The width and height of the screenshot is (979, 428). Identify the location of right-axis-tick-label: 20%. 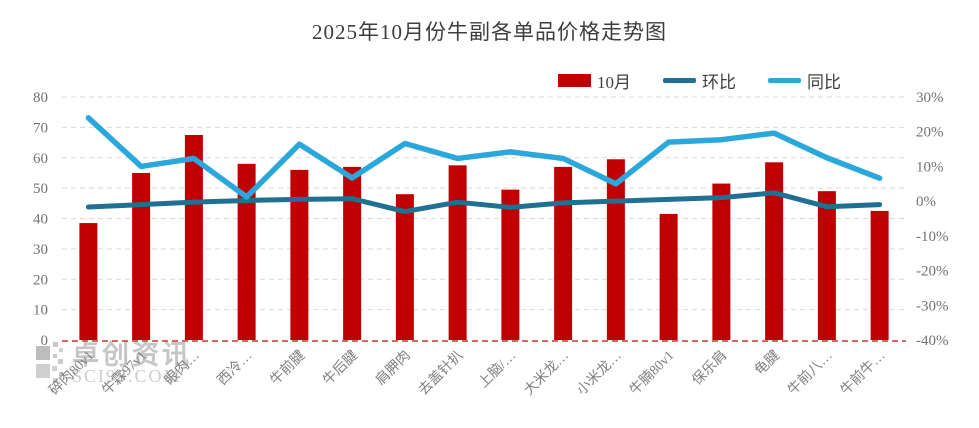
(930, 133).